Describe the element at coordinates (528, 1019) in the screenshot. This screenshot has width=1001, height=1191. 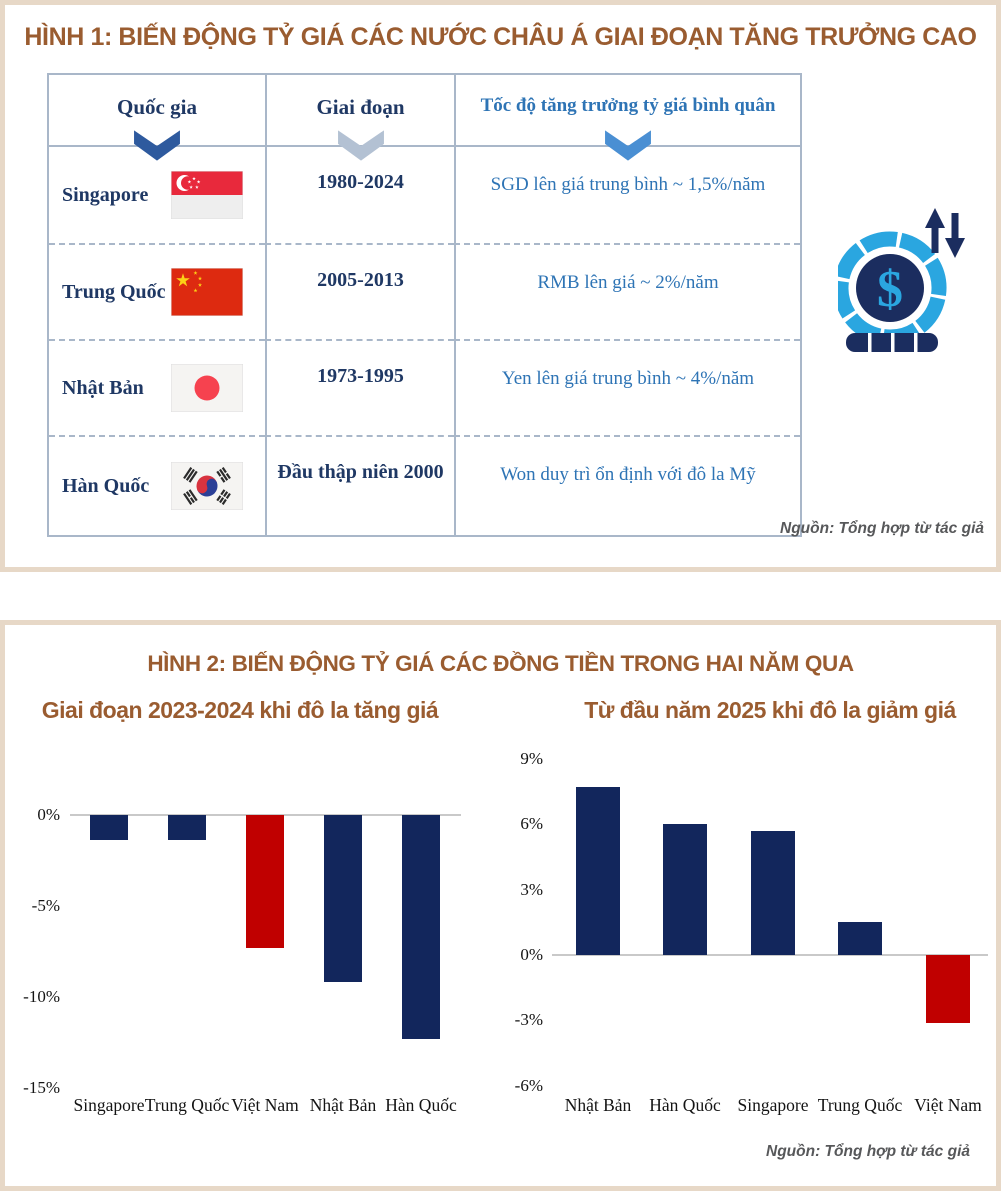
I see `y-tick-label: -3%` at that location.